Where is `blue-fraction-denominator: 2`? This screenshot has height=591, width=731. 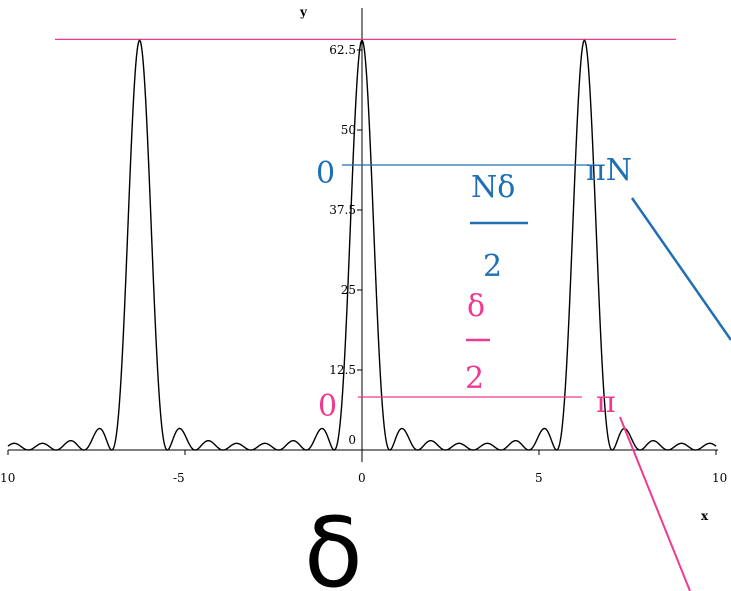 blue-fraction-denominator: 2 is located at coordinates (492, 266).